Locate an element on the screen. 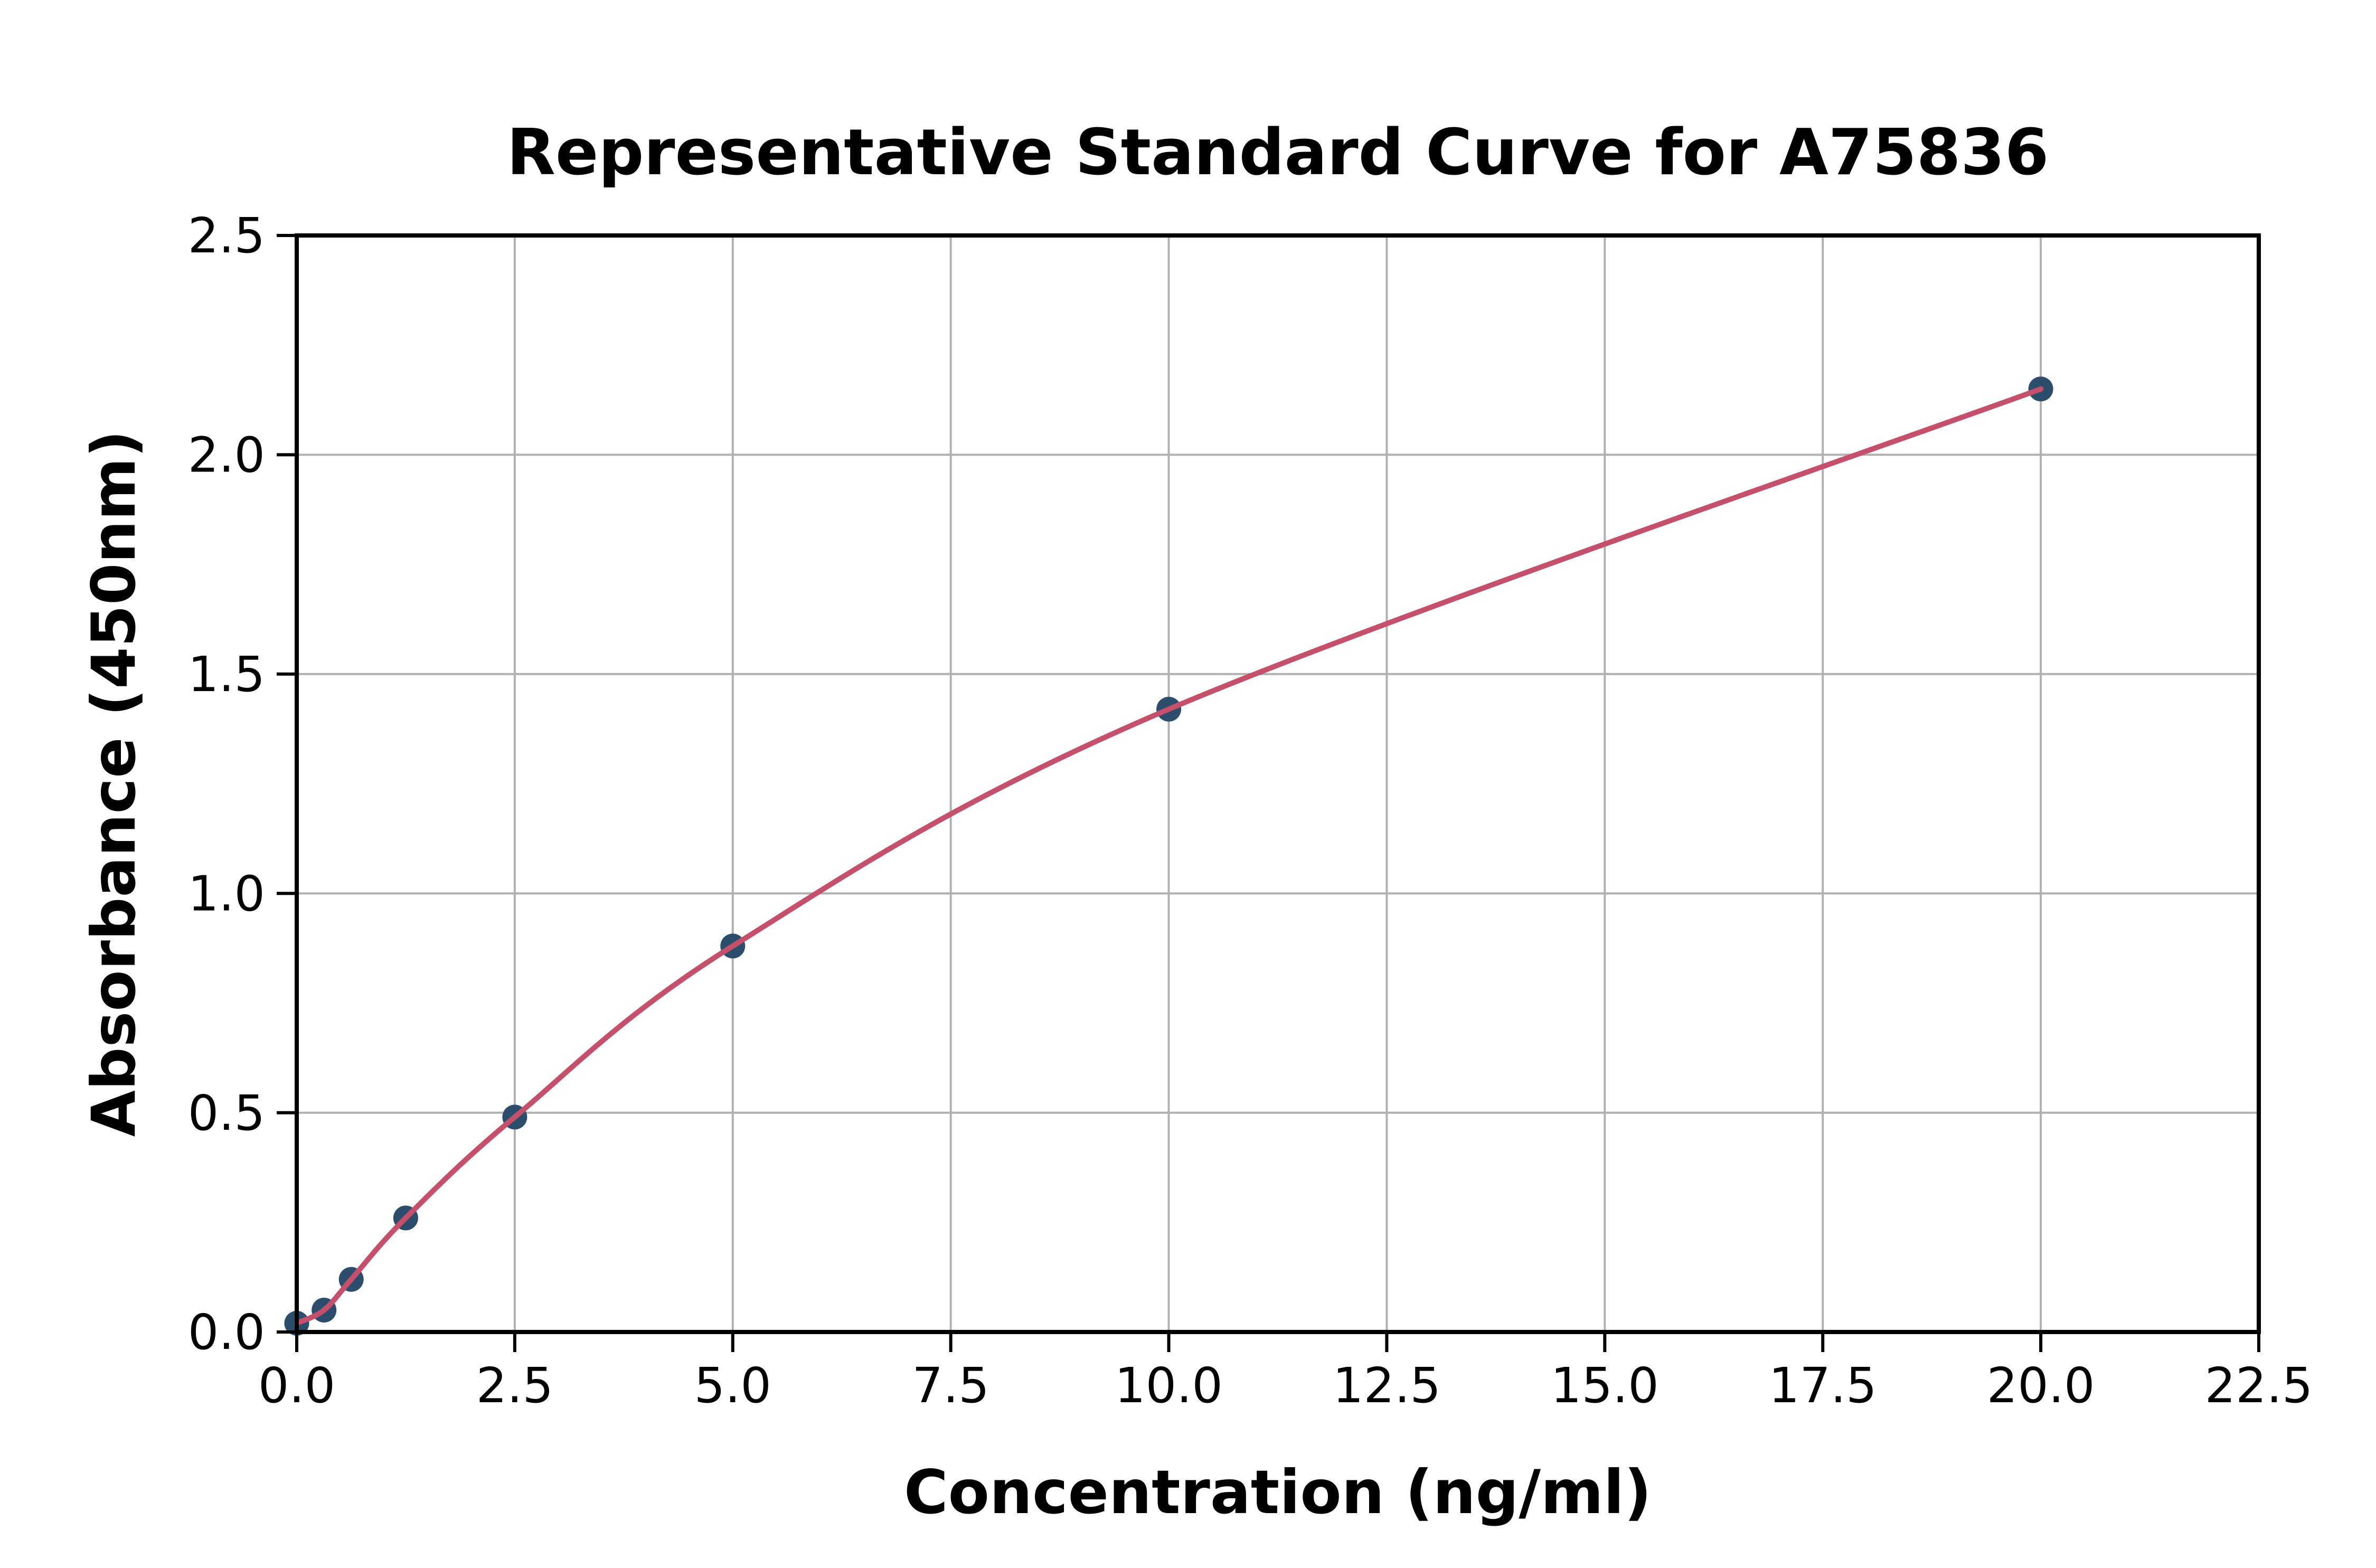 The height and width of the screenshot is (1568, 2376). x-tick-label: 12.5 is located at coordinates (1387, 1385).